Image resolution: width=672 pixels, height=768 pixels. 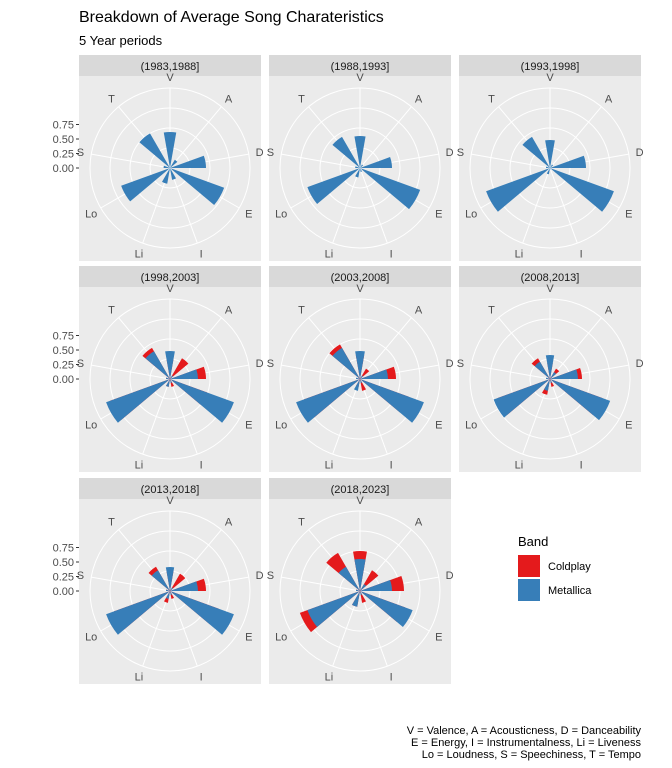 I want to click on y-tick-label: 0.00, so click(x=63, y=592).